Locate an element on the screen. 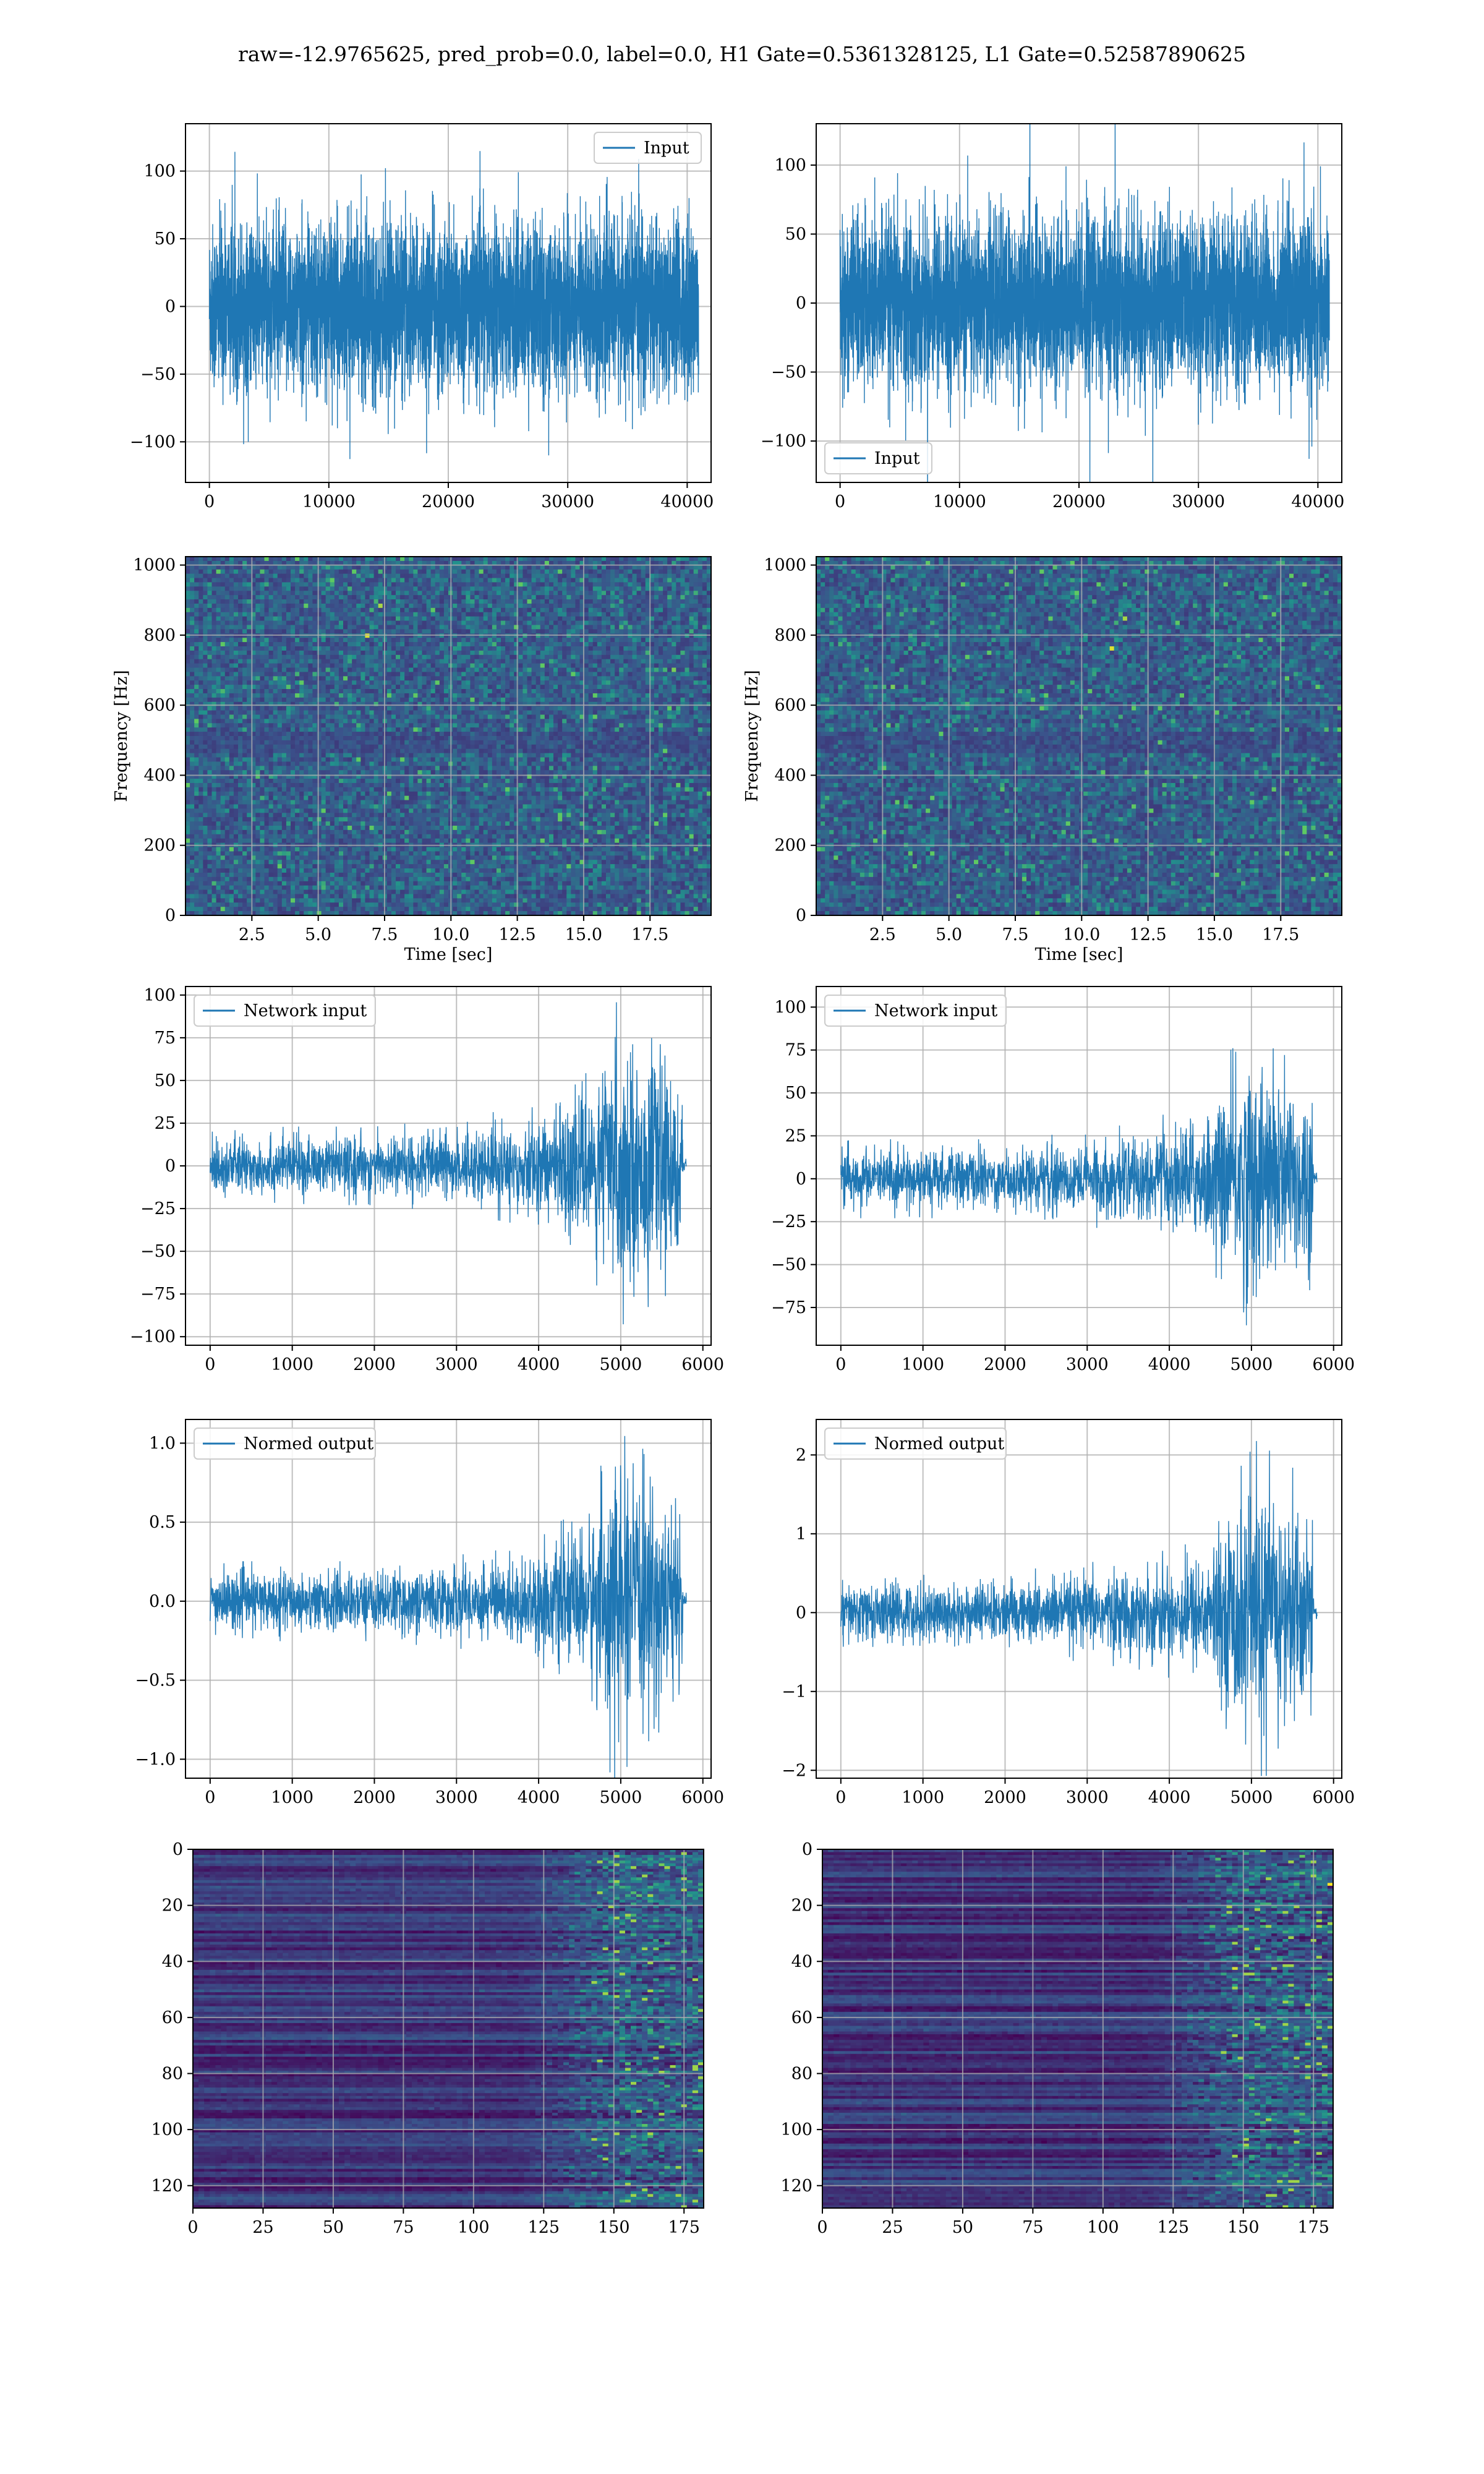 This screenshot has height=2474, width=1484. x-tick-label: 125 is located at coordinates (1174, 2227).